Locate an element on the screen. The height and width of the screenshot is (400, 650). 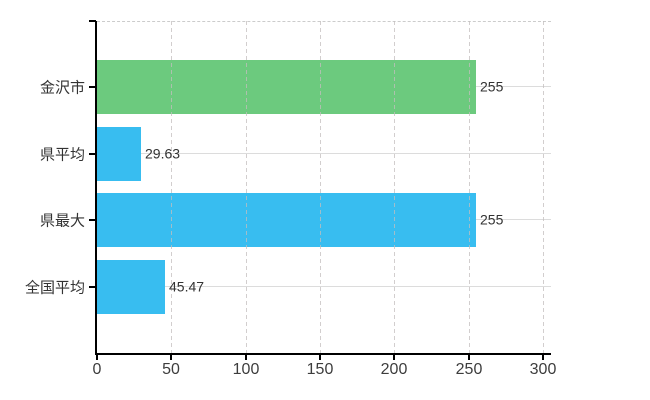
x-tick-label: 0 is located at coordinates (97, 369).